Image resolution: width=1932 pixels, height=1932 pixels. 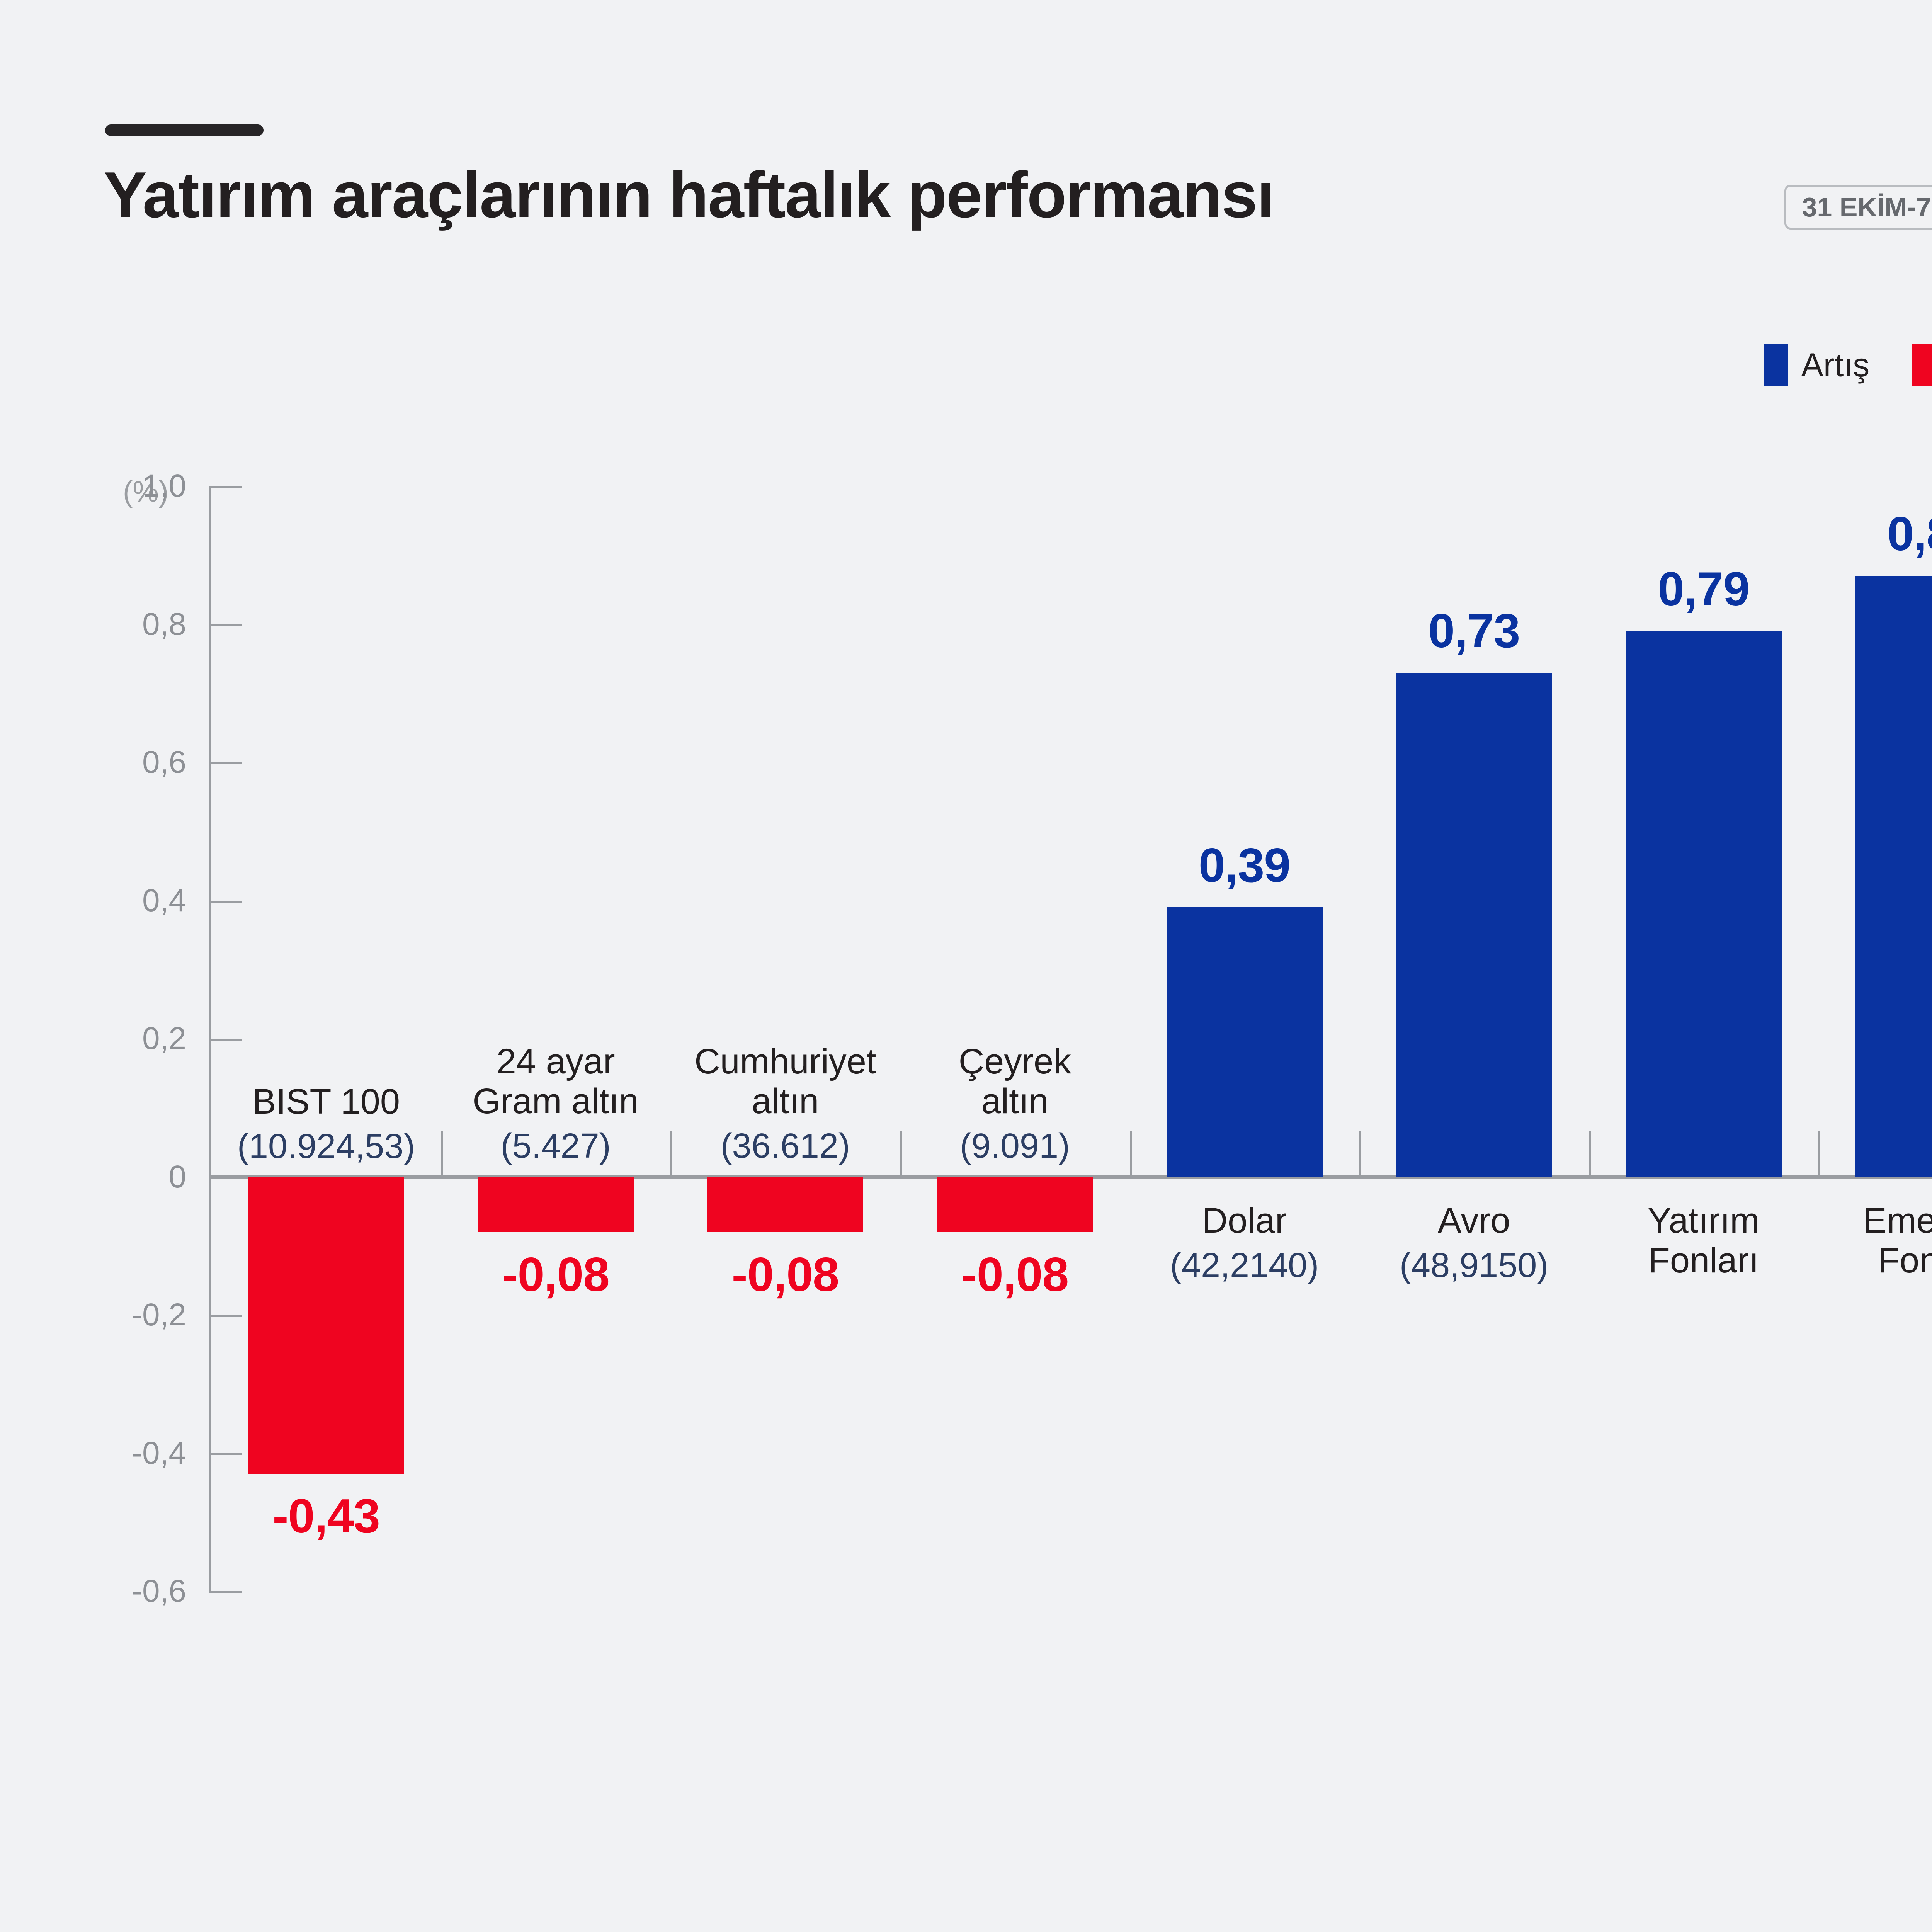 What do you see at coordinates (1704, 589) in the screenshot?
I see `bar-value-label: 0,79` at bounding box center [1704, 589].